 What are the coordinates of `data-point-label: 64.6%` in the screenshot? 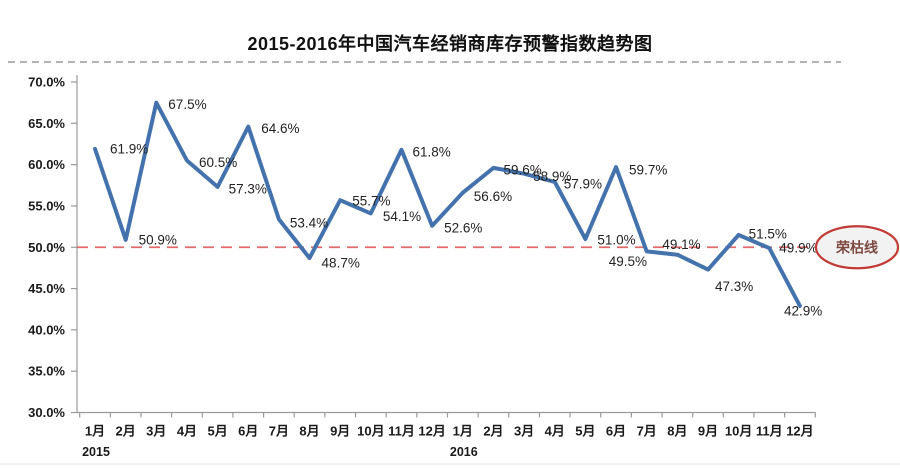 It's located at (280, 128).